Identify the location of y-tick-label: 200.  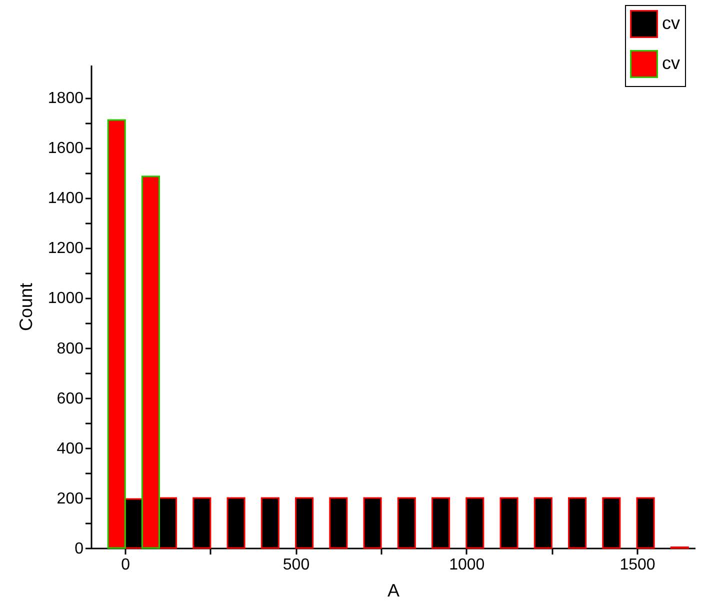
(70, 499).